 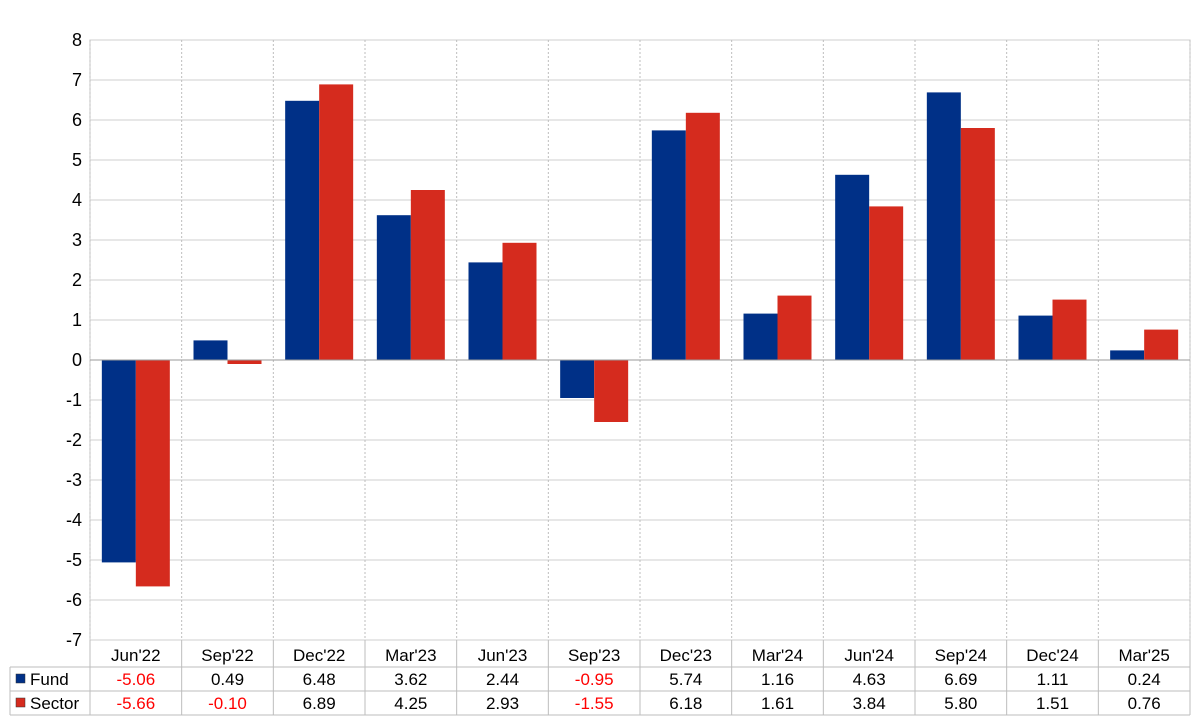 What do you see at coordinates (594, 655) in the screenshot?
I see `x-tick-label: Sep'23` at bounding box center [594, 655].